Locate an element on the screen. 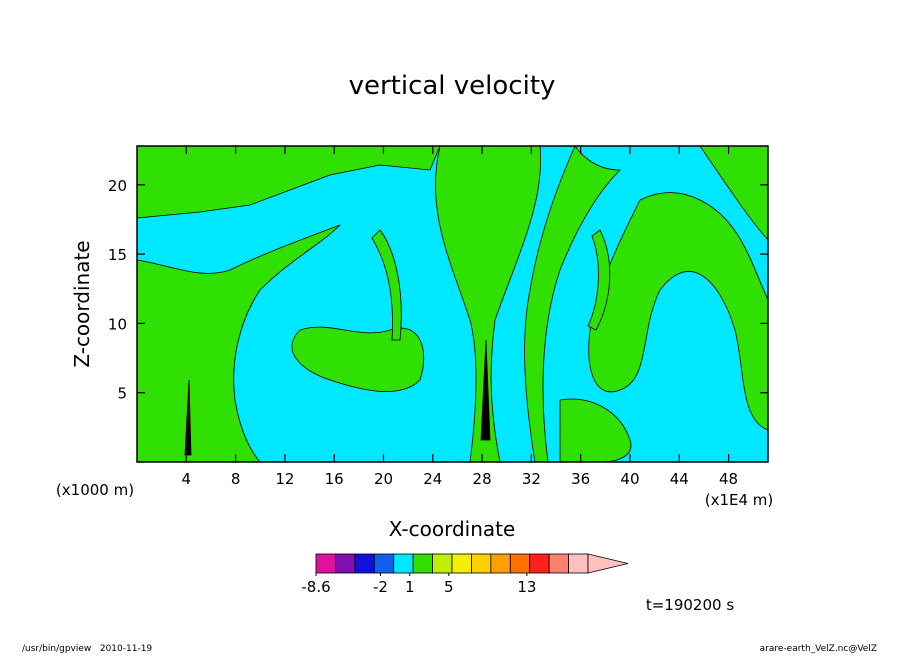  y-unit: (x1000 m) is located at coordinates (95, 490).